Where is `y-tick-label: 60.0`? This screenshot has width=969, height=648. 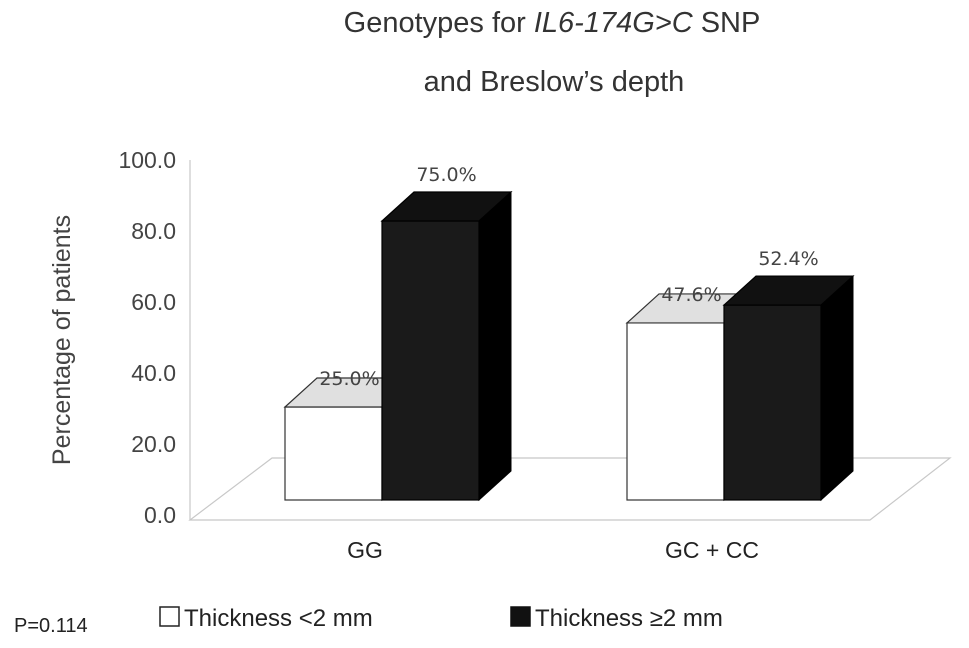
y-tick-label: 60.0 is located at coordinates (153, 302).